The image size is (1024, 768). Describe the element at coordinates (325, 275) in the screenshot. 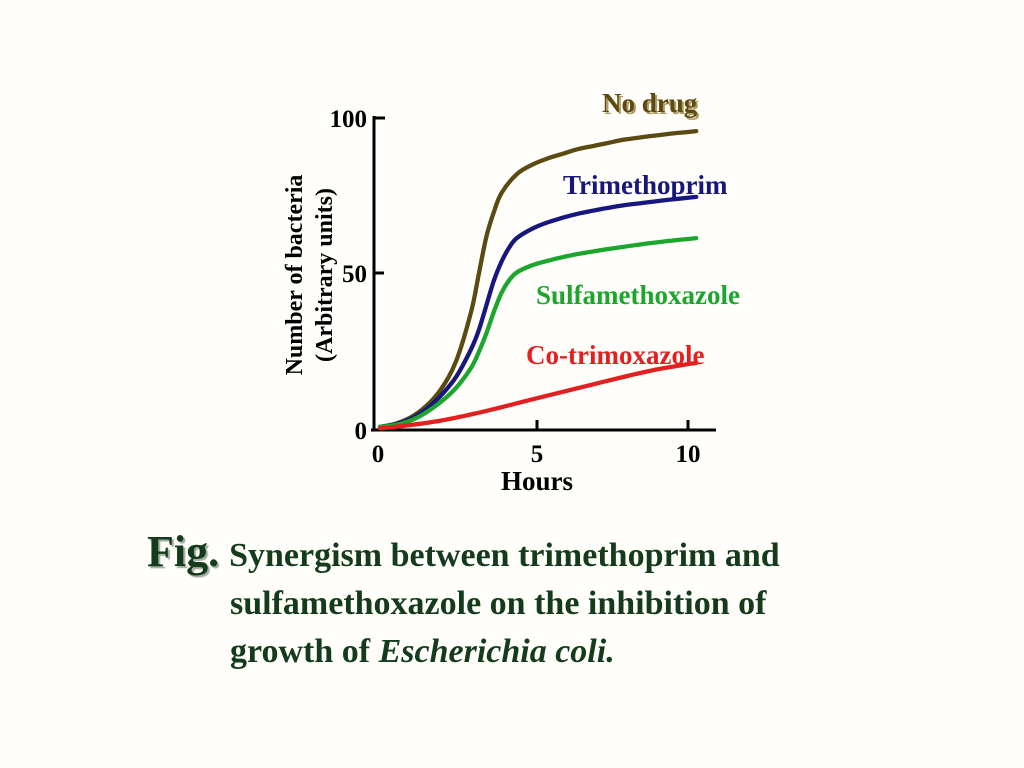

I see `y-axis-title-line2: (Arbitrary units)` at that location.